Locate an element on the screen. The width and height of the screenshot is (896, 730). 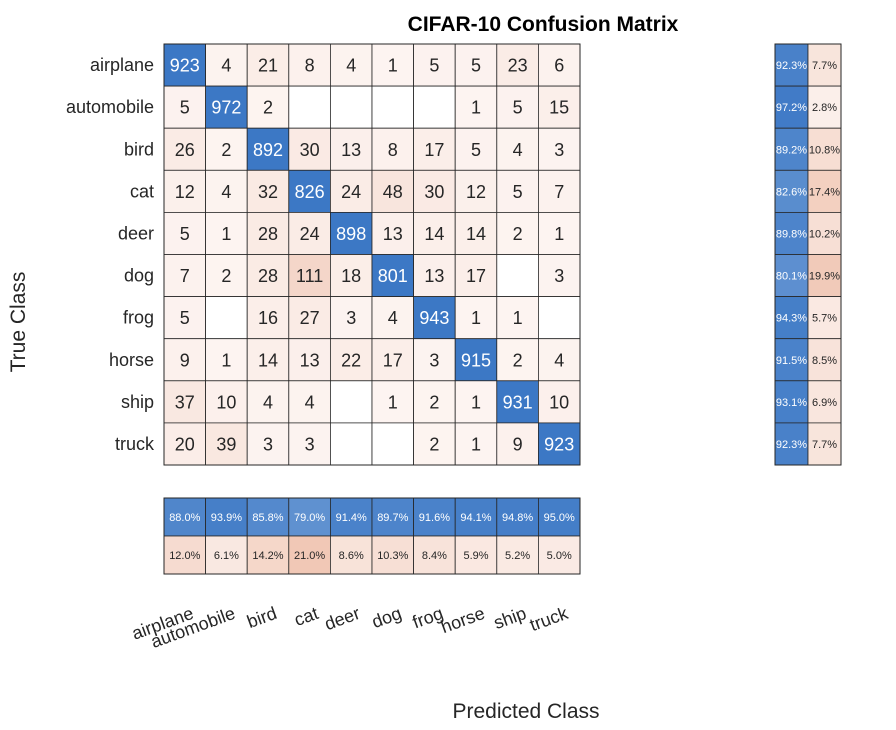
matrix-cell-value: 32 is located at coordinates (268, 192).